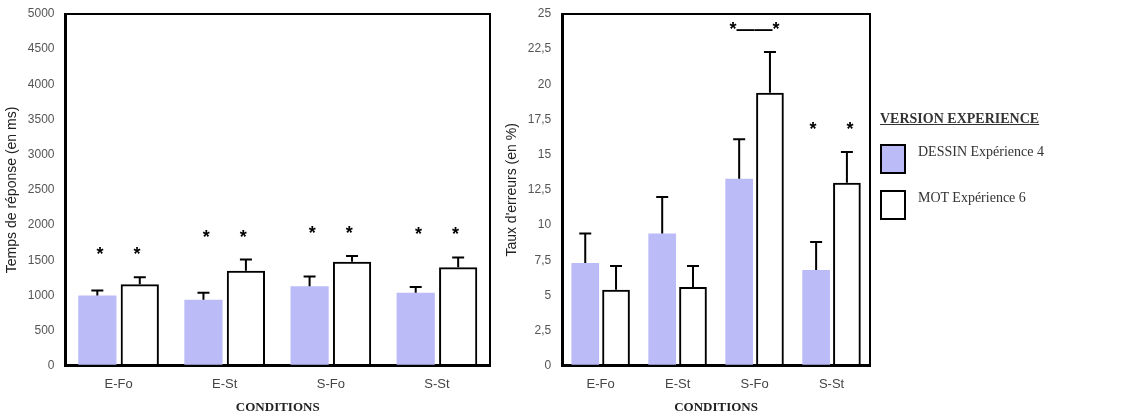 The height and width of the screenshot is (419, 1130). I want to click on y-tick-label: 3000, so click(41, 154).